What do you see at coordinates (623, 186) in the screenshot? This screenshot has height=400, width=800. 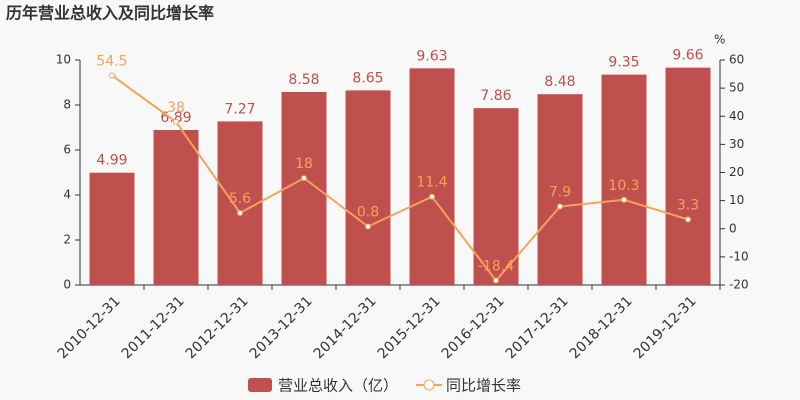 I see `line-value-label: 10.3` at bounding box center [623, 186].